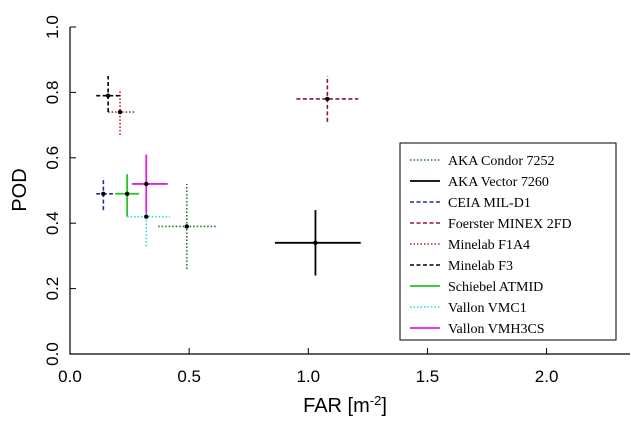 This screenshot has height=421, width=631. Describe the element at coordinates (52, 158) in the screenshot. I see `y-tick-label: 0.6` at that location.